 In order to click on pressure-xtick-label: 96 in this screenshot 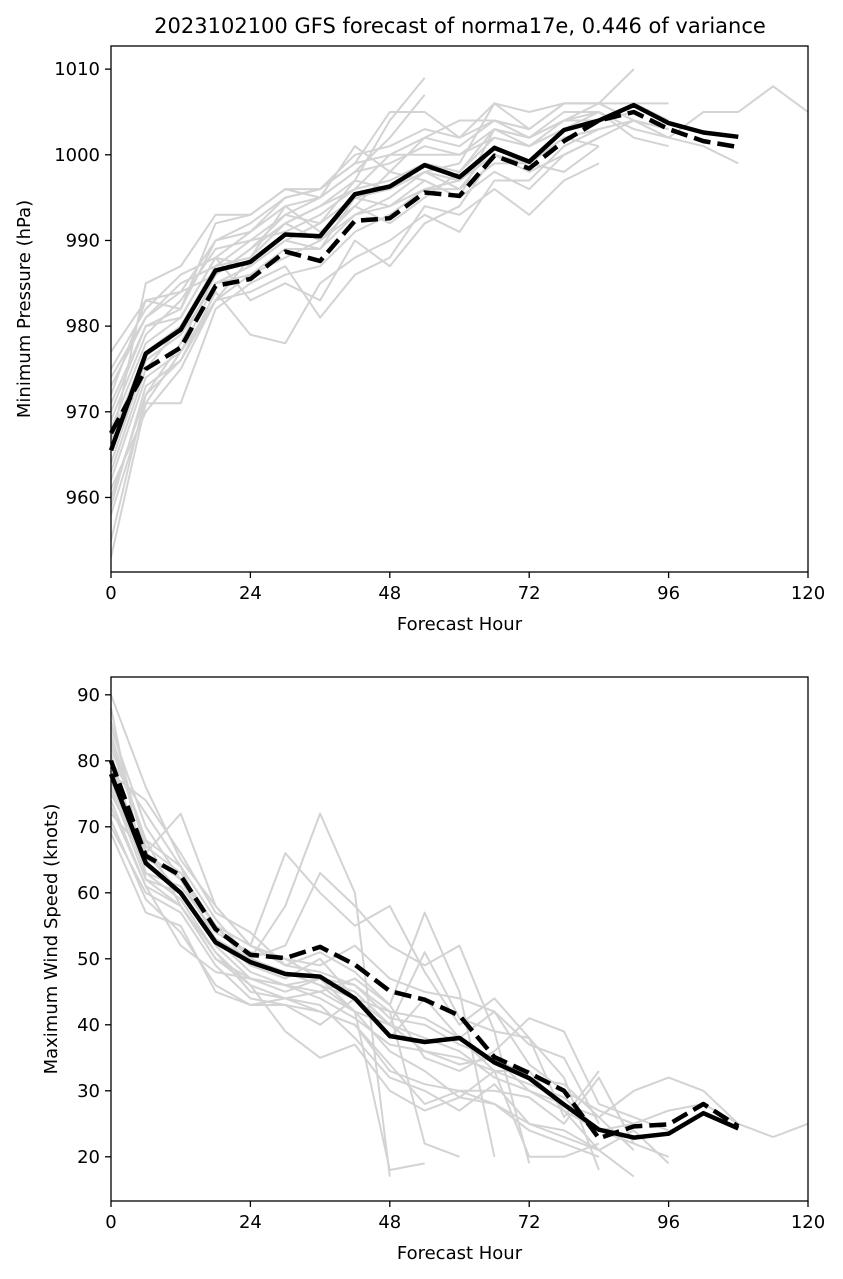, I will do `click(668, 593)`.